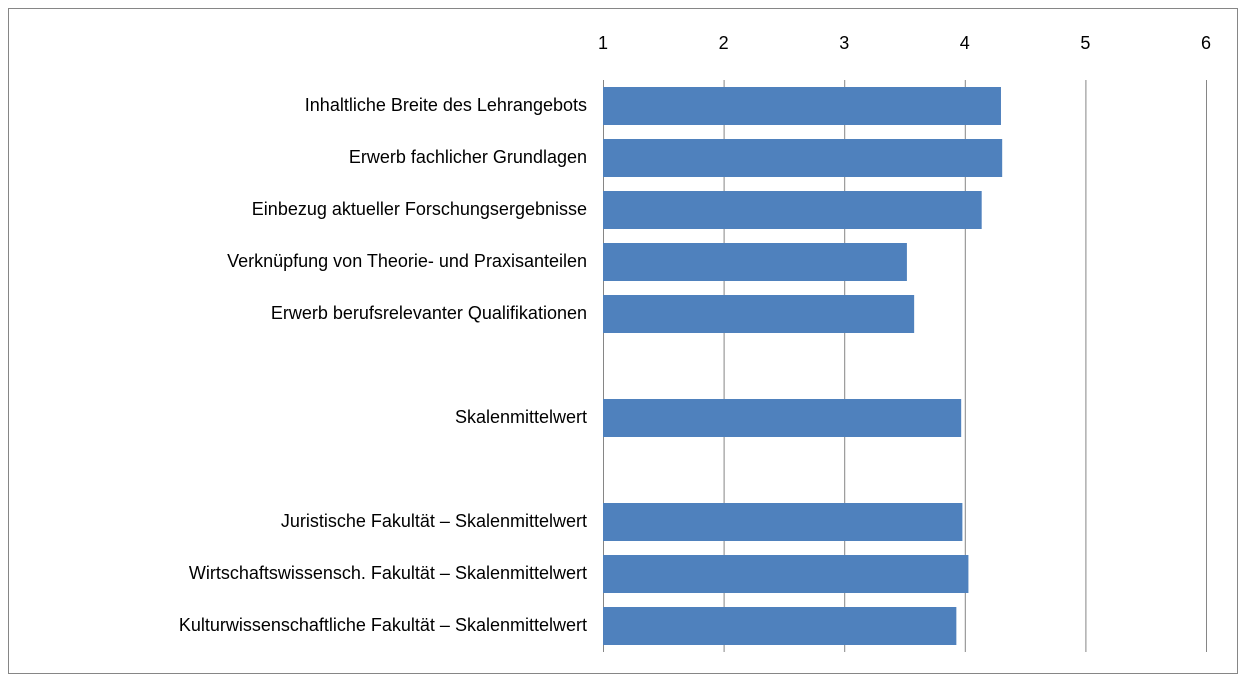  I want to click on y-tick-label: Juristische Fakultät – Skalenmittelwert, so click(434, 521).